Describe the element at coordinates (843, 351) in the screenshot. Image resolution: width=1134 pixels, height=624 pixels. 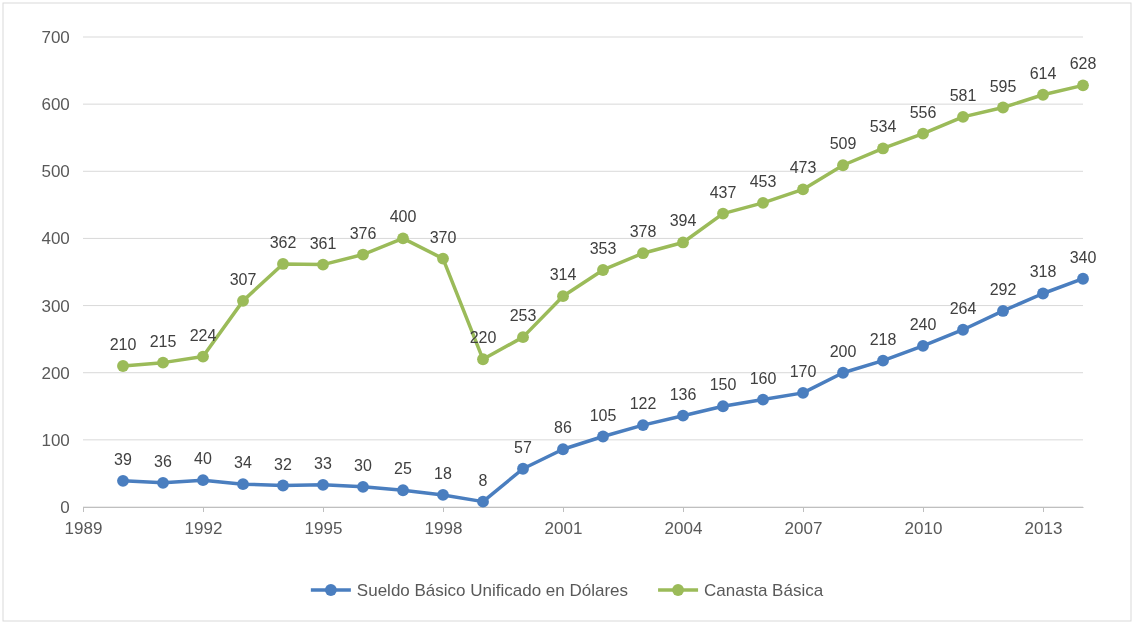
I see `data-label: 200` at that location.